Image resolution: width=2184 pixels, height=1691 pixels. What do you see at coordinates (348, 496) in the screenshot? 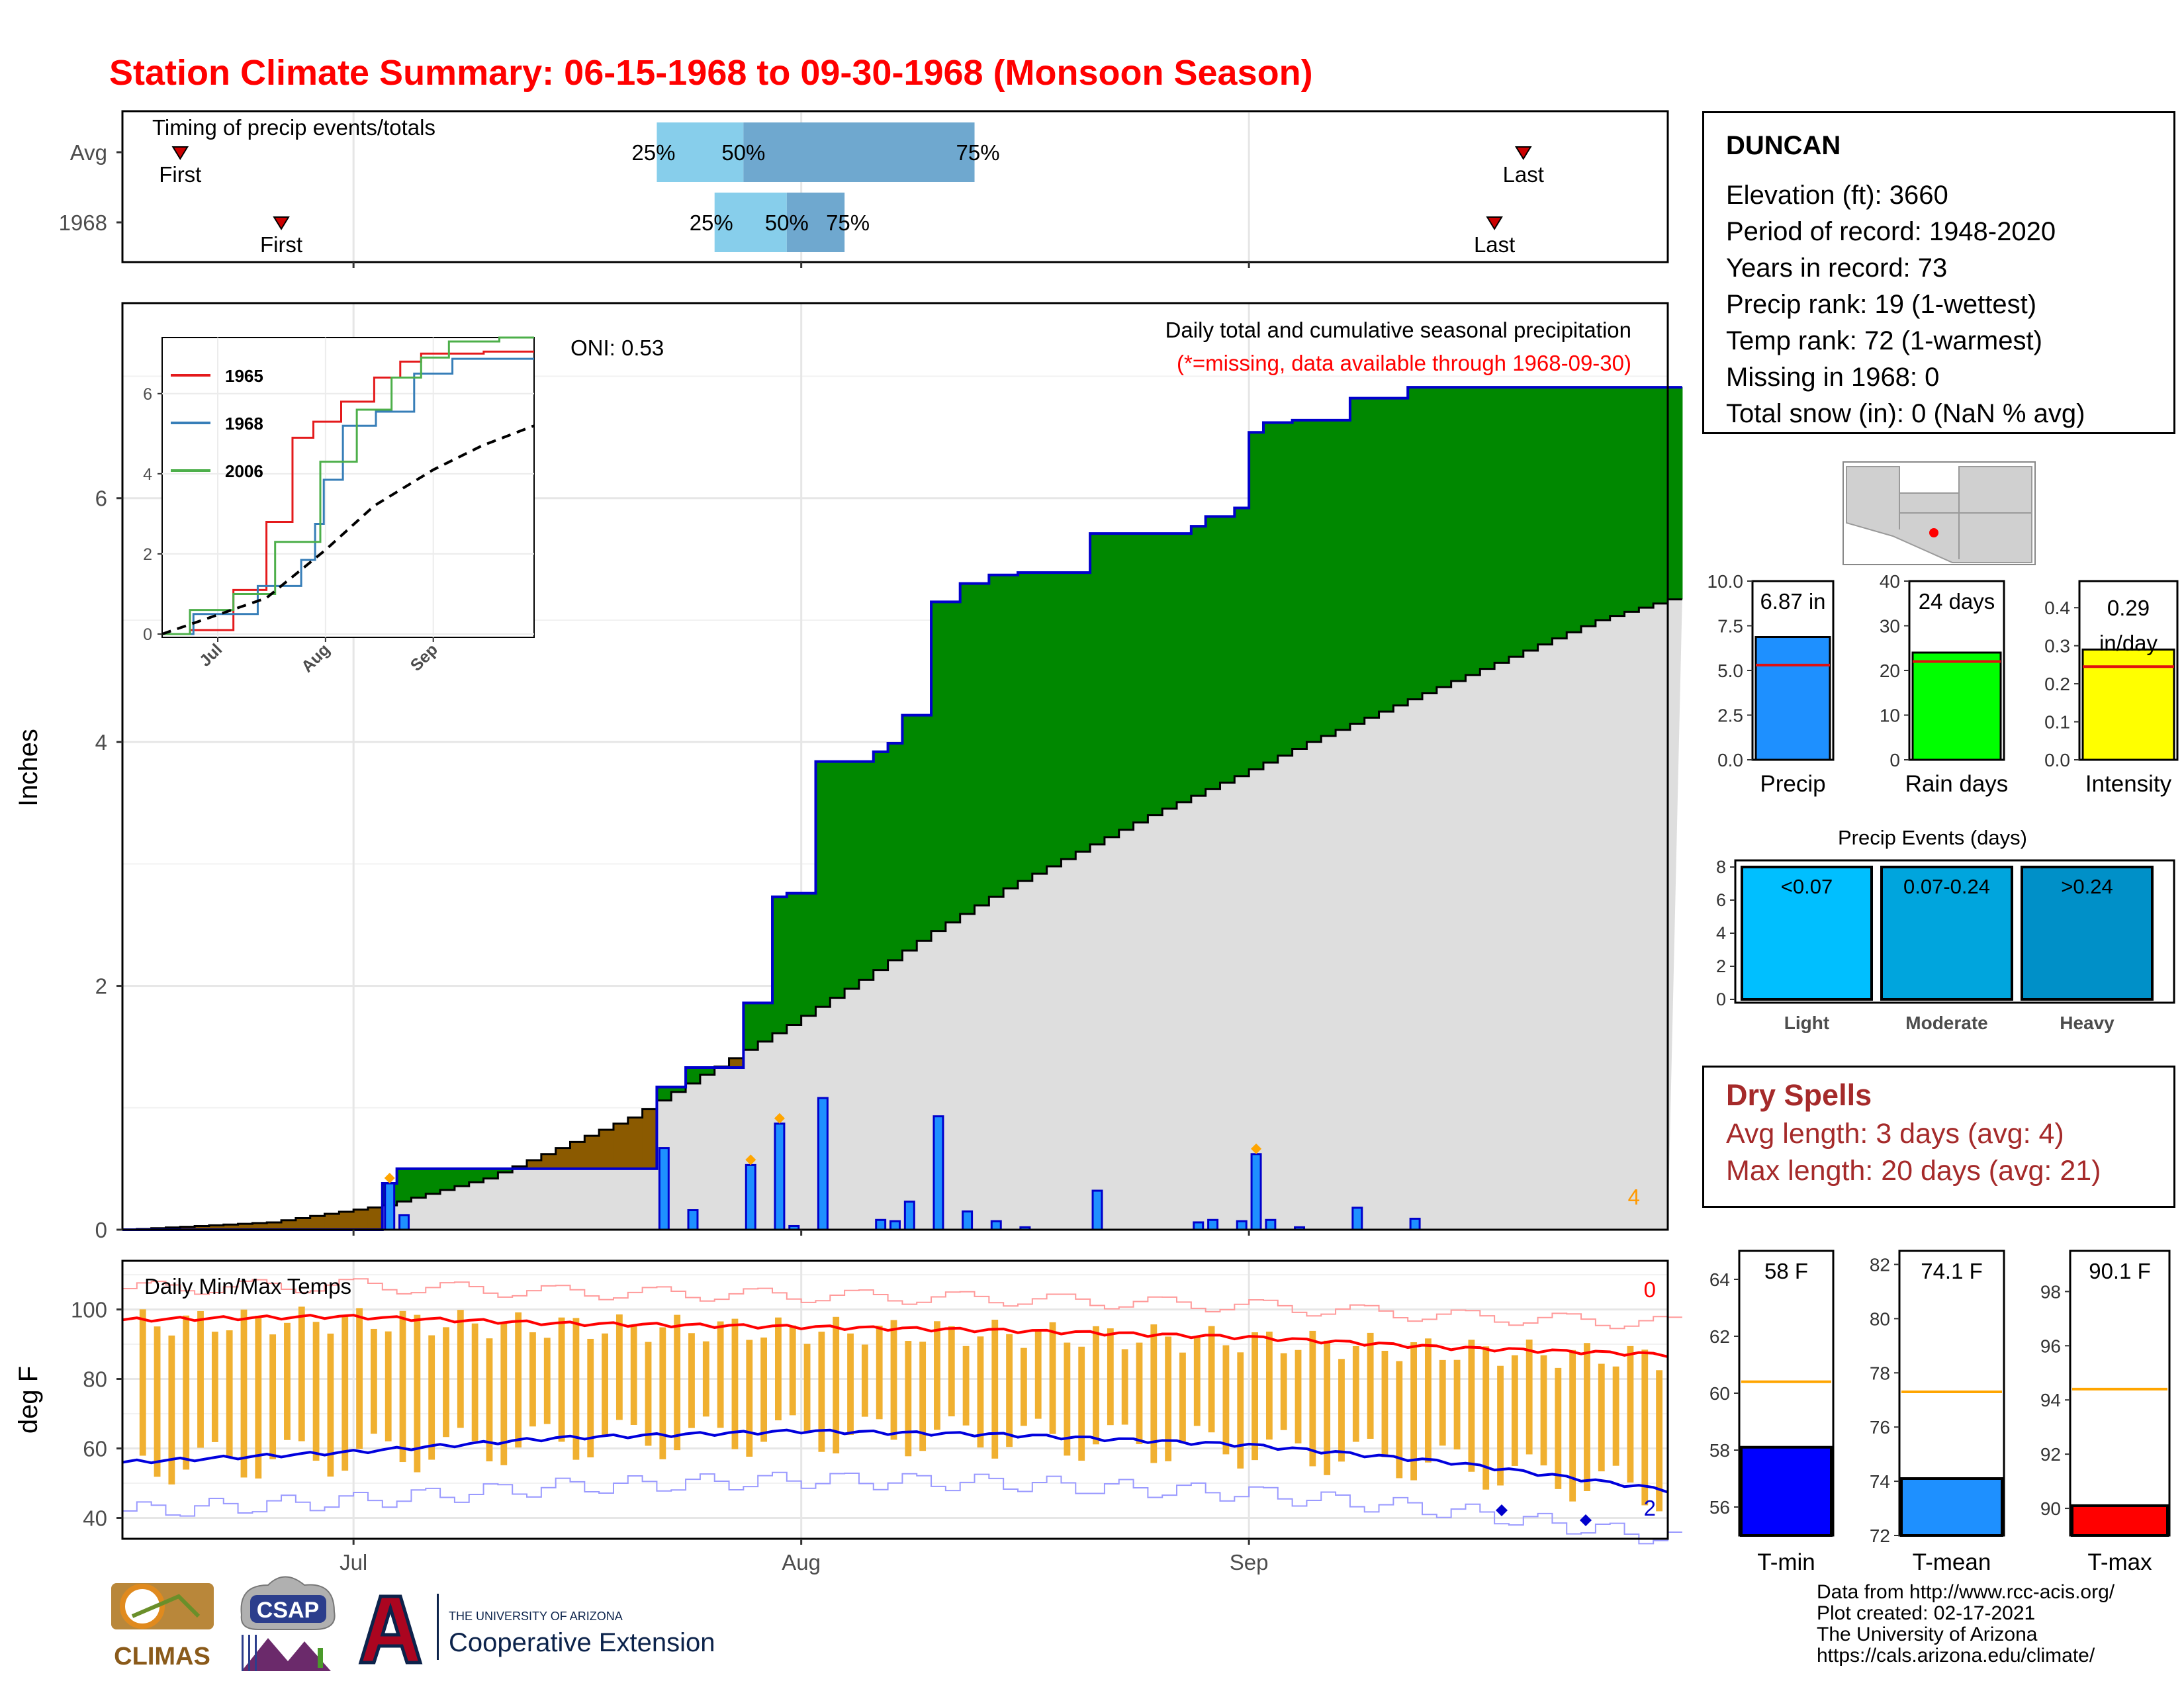
I see `inset-series-line` at bounding box center [348, 496].